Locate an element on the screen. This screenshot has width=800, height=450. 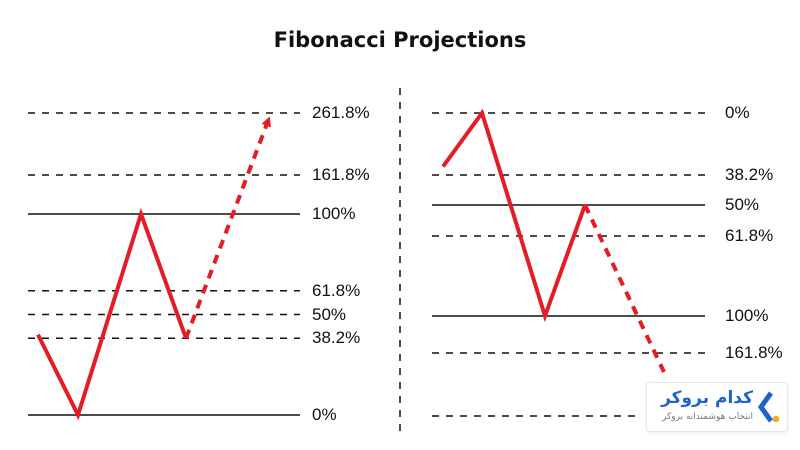
brand-logo: کدام بروکر انتخاب هوشمندانه بروکر is located at coordinates (717, 407).